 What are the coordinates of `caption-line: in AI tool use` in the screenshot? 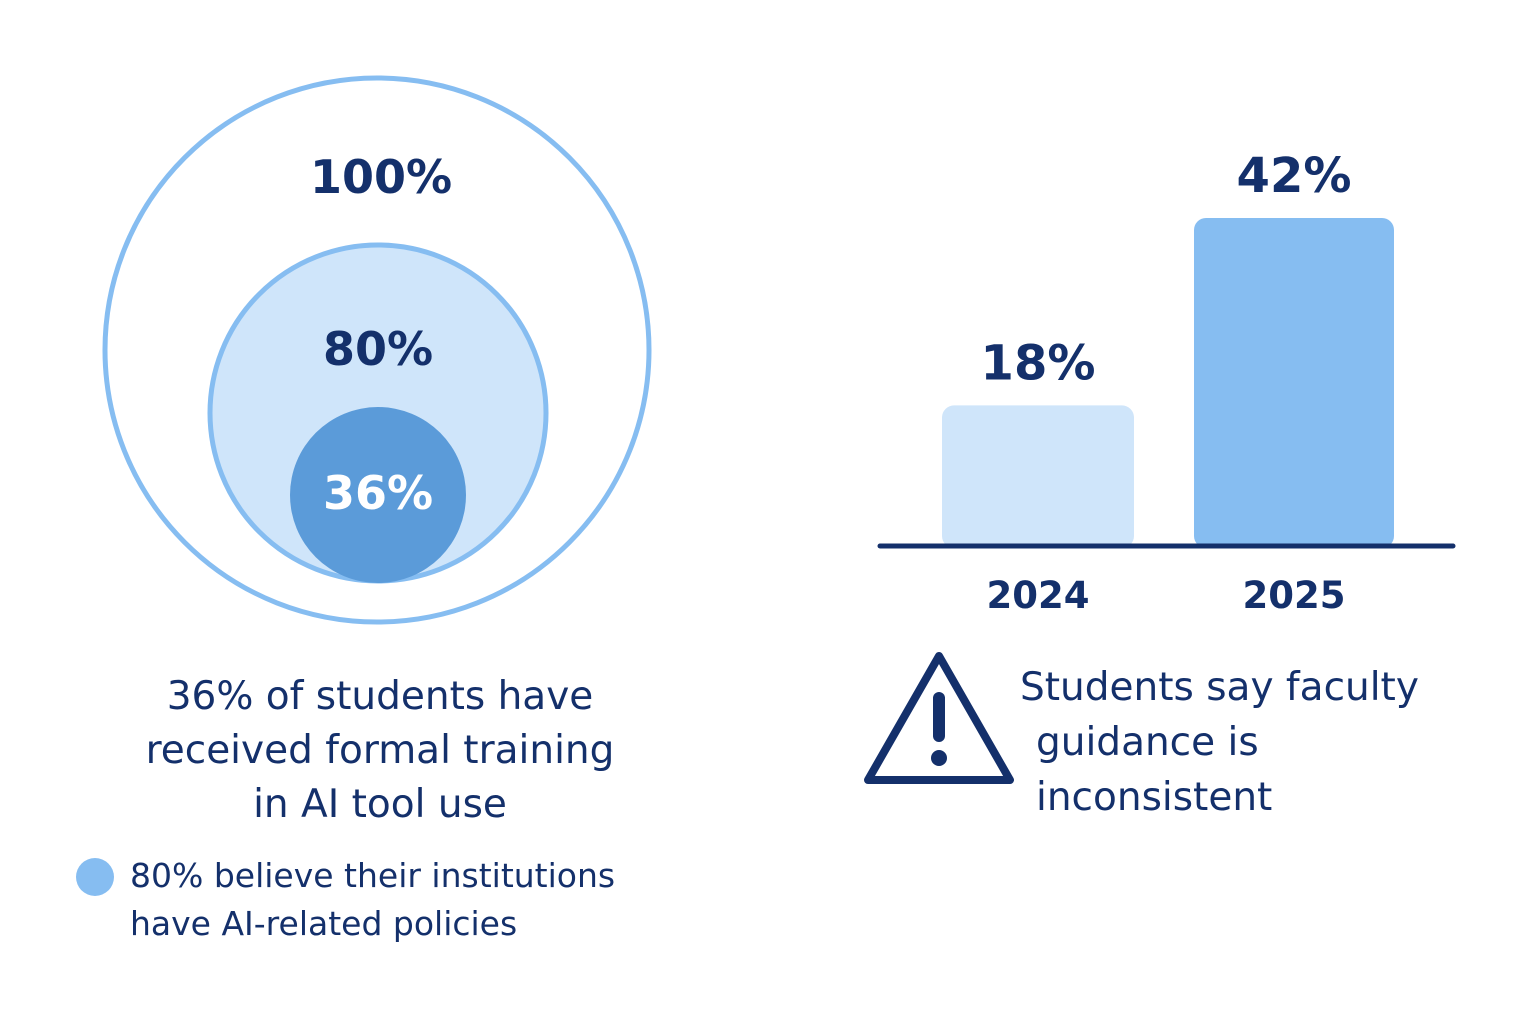 It's located at (380, 804).